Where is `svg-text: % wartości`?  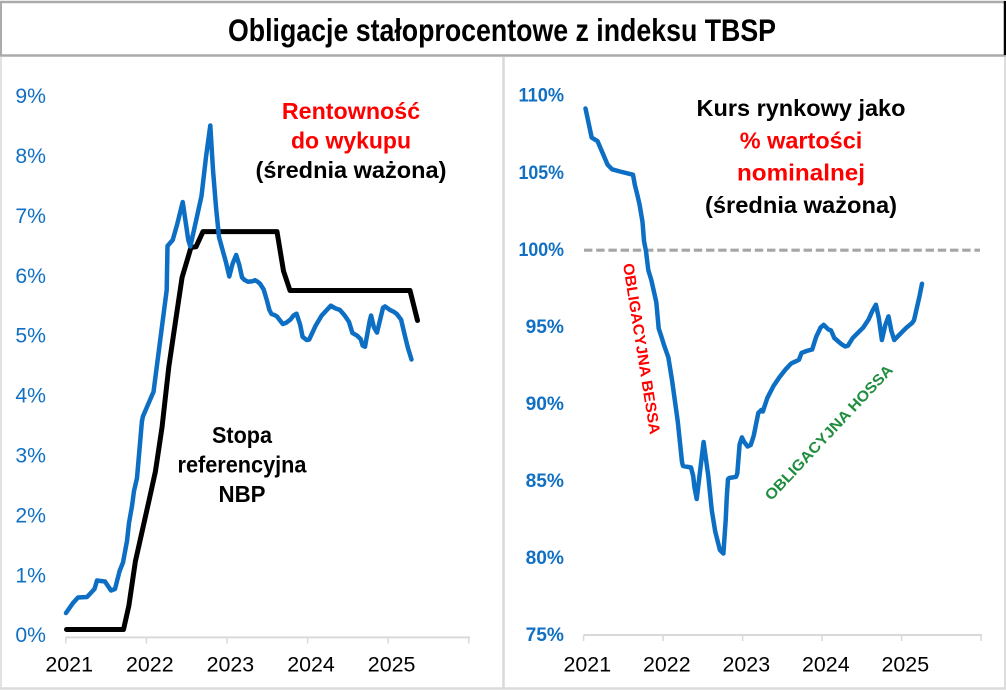
svg-text: % wartości is located at coordinates (801, 140).